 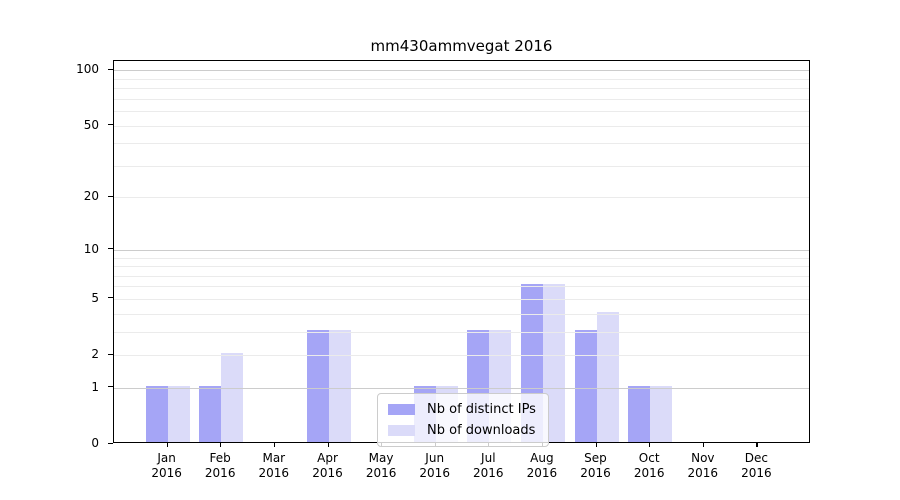 I want to click on legend-label-0: Nb of distinct IPs, so click(x=481, y=409).